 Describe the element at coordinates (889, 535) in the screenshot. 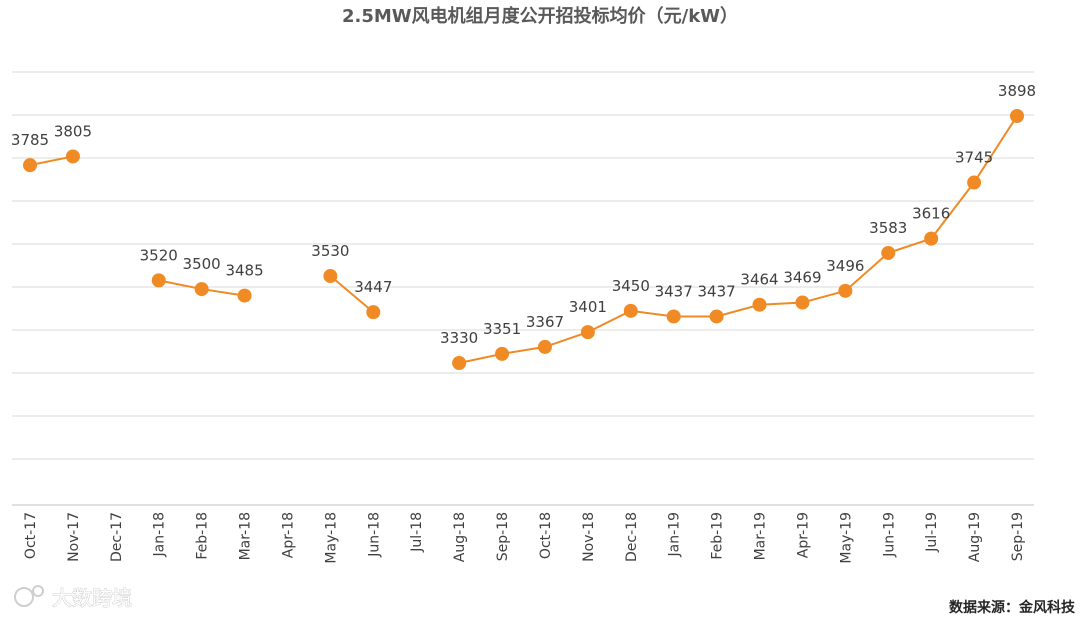

I see `x-tick-label: Jun-19` at that location.